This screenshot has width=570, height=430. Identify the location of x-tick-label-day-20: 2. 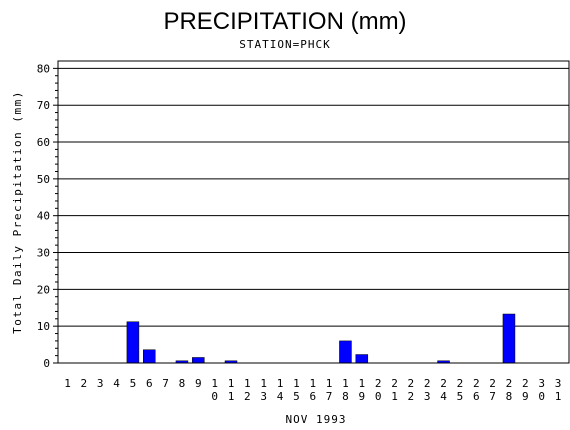
(378, 383).